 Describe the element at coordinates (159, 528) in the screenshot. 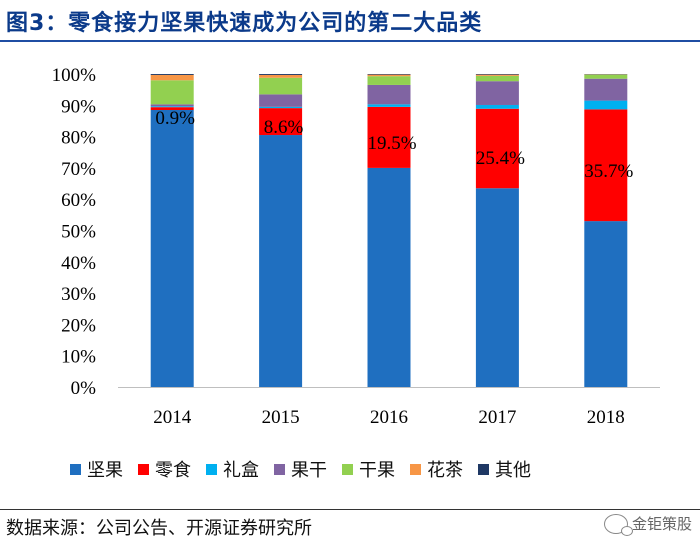

I see `source-note: 数据来源：公司公告、开源证券研究所` at that location.